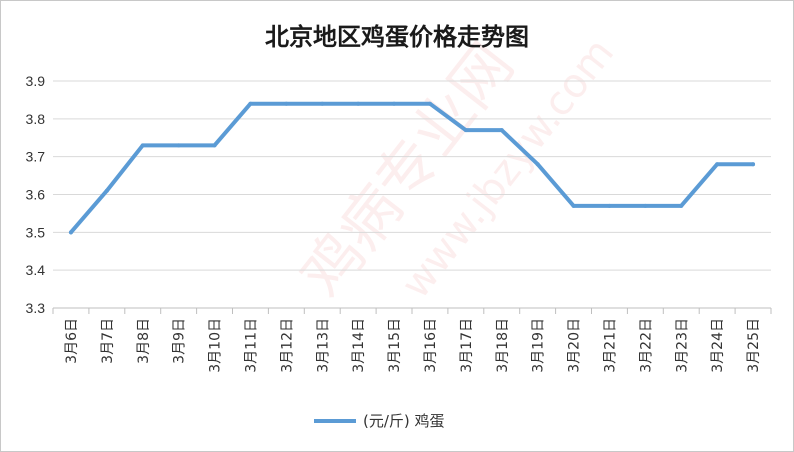 The image size is (794, 452). I want to click on x-tick-label: 3月17日, so click(467, 345).